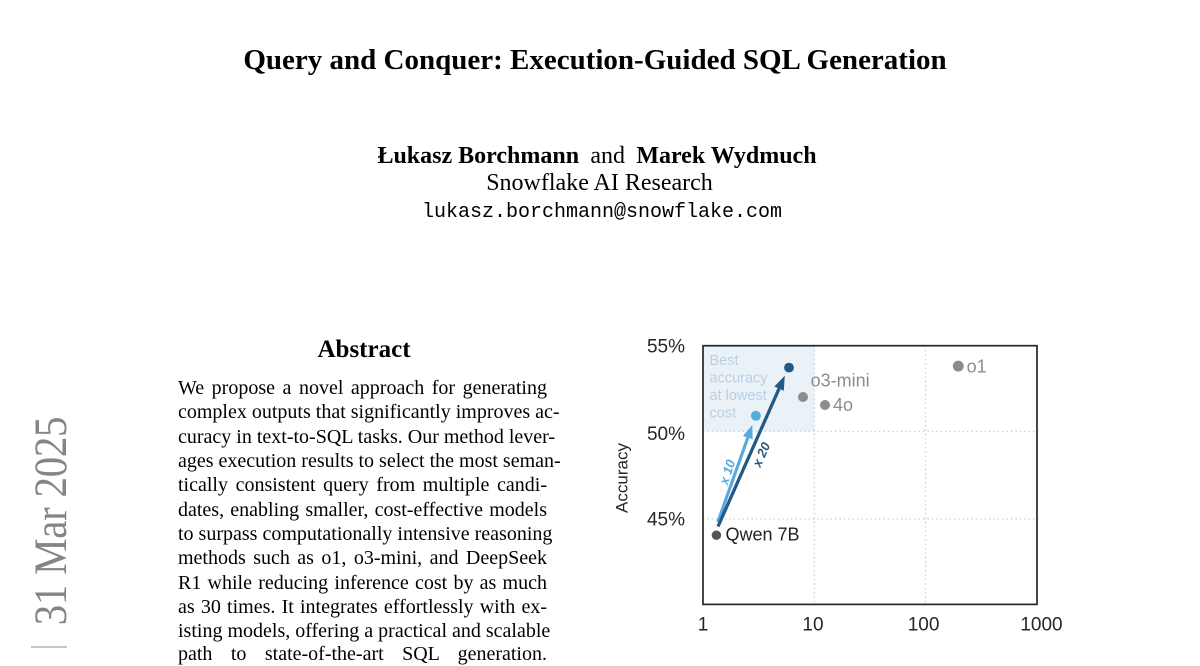  I want to click on svg-text: 4o, so click(843, 405).